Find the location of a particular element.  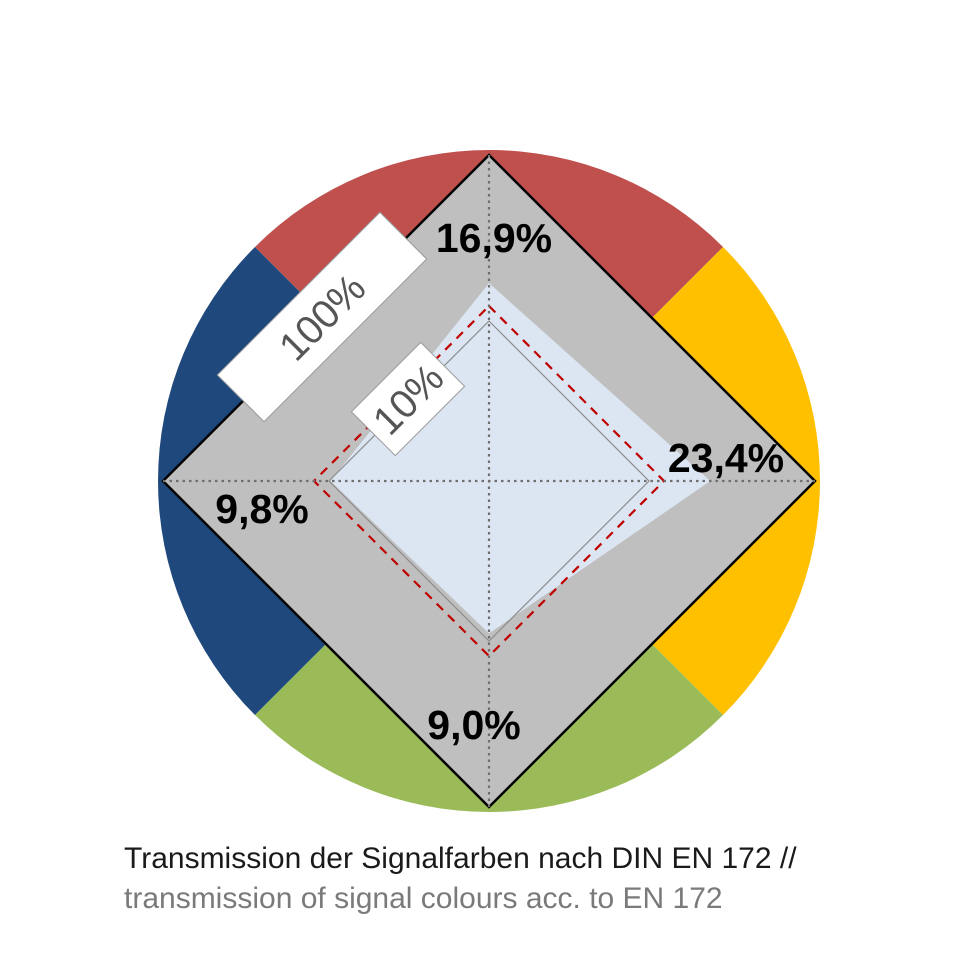

value-label-yellow: 23,4% is located at coordinates (726, 458).